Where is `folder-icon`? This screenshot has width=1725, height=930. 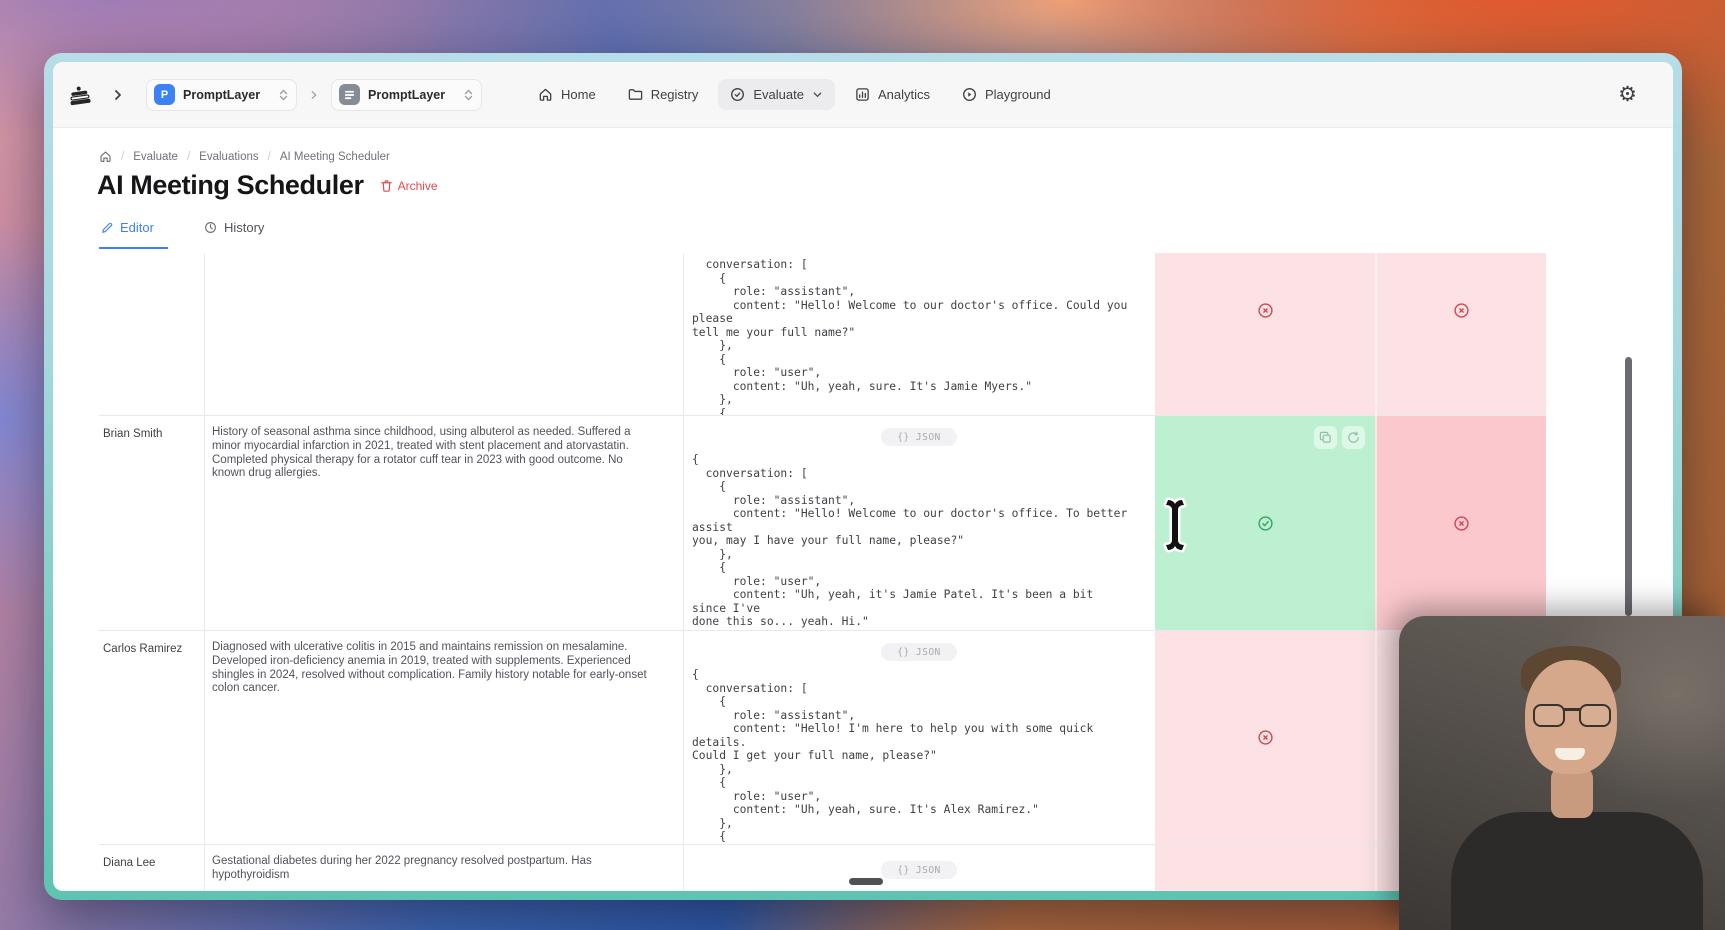
folder-icon is located at coordinates (635, 94).